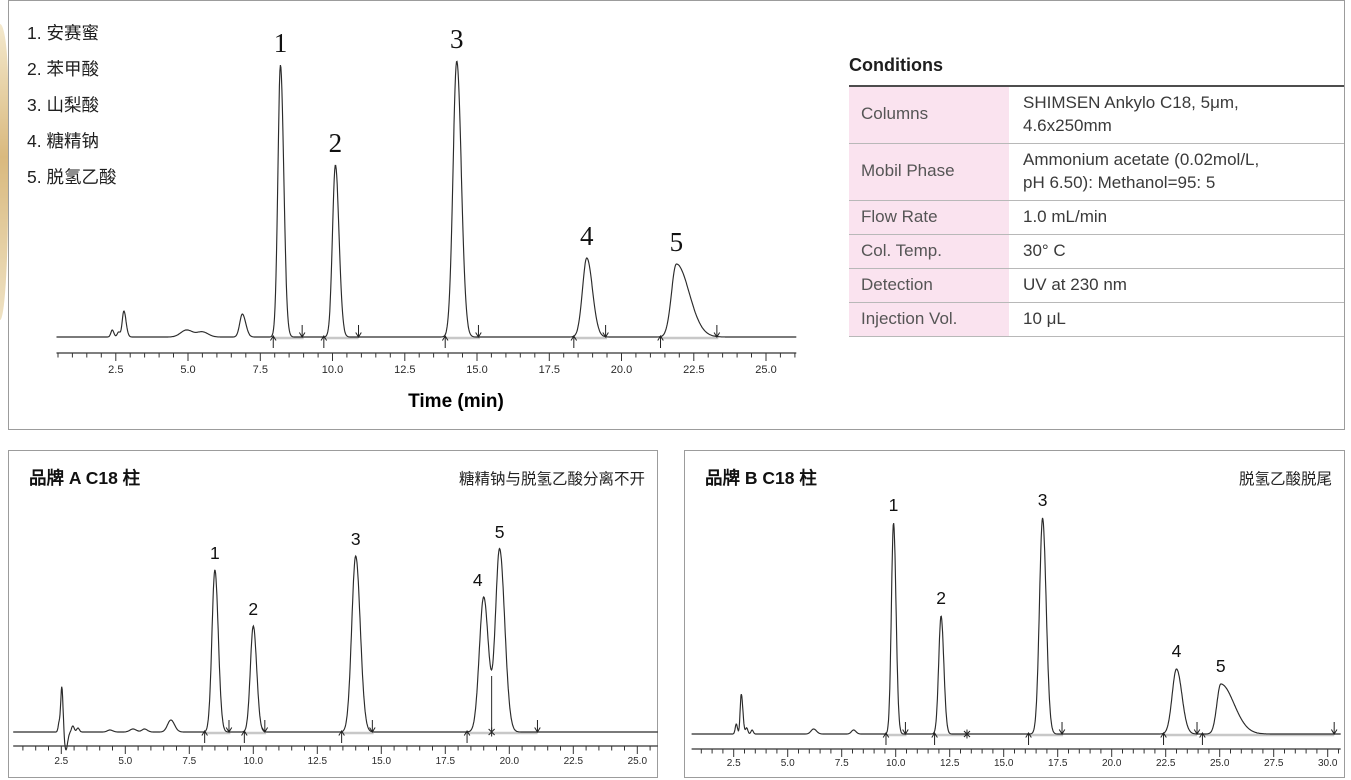  What do you see at coordinates (929, 115) in the screenshot?
I see `condition-label: Columns` at bounding box center [929, 115].